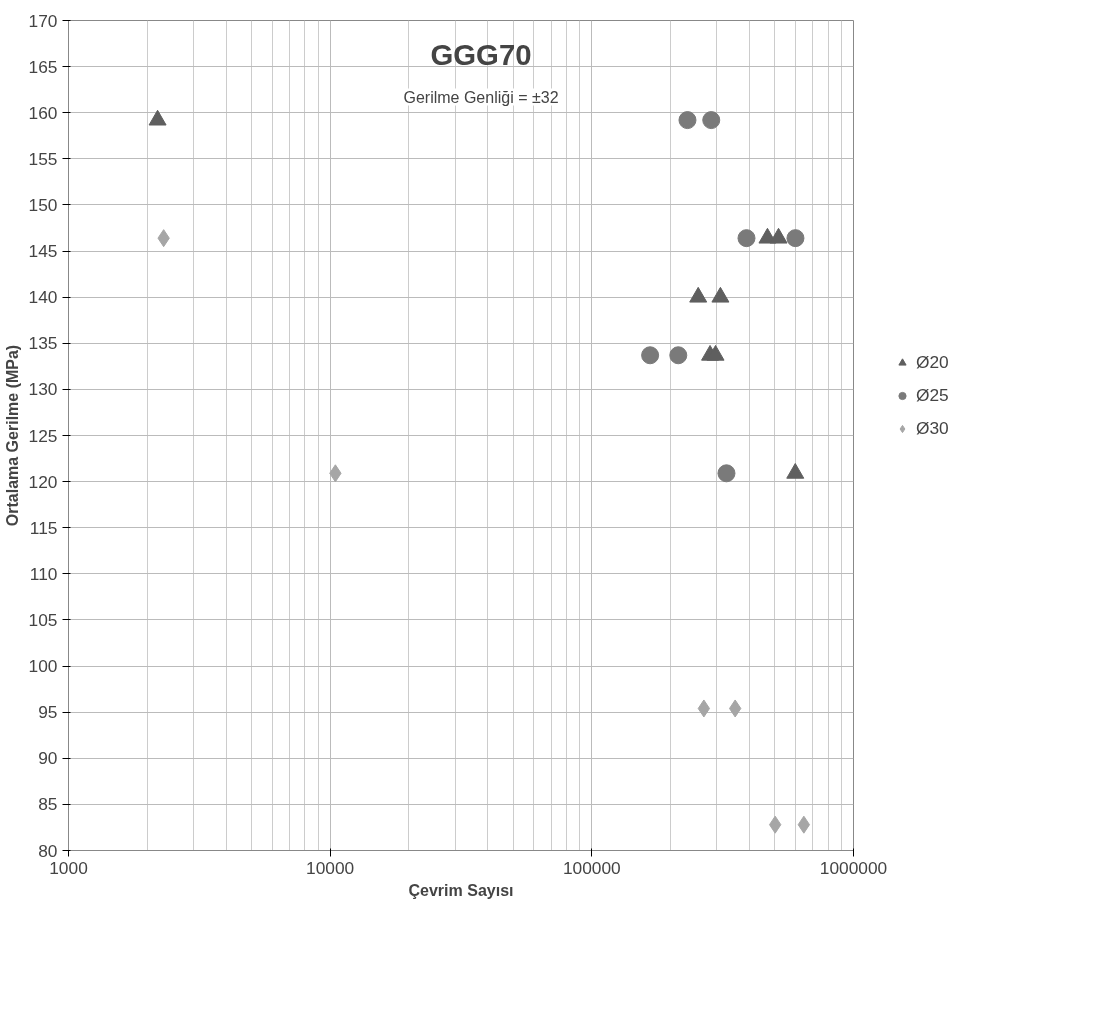 The image size is (1119, 1016). I want to click on legend-label: Ø20, so click(932, 362).